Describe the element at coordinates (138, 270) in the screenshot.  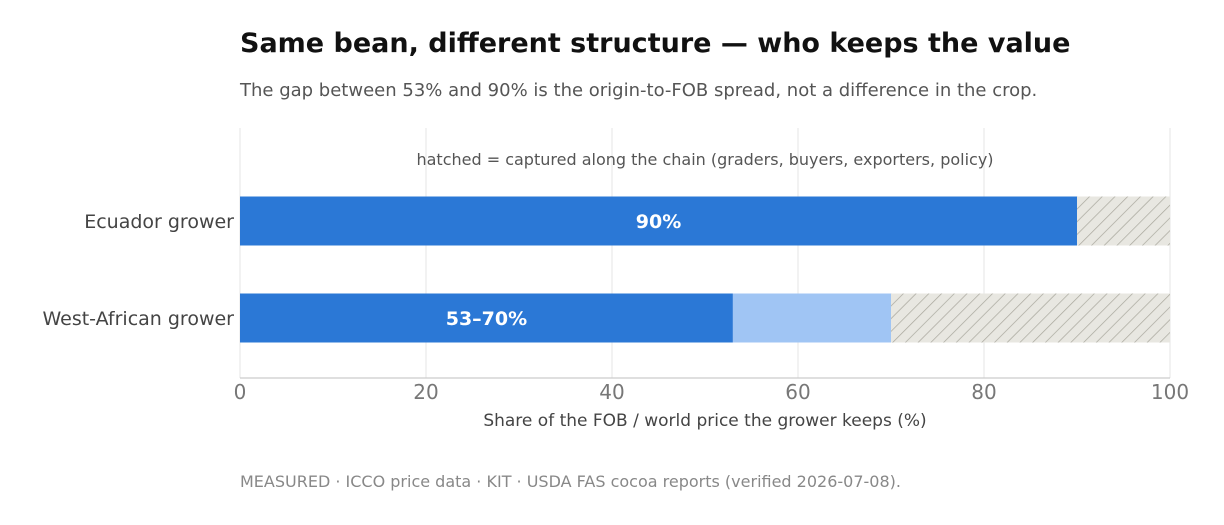
I see `category-labels: Ecuador grower West-African grower` at that location.